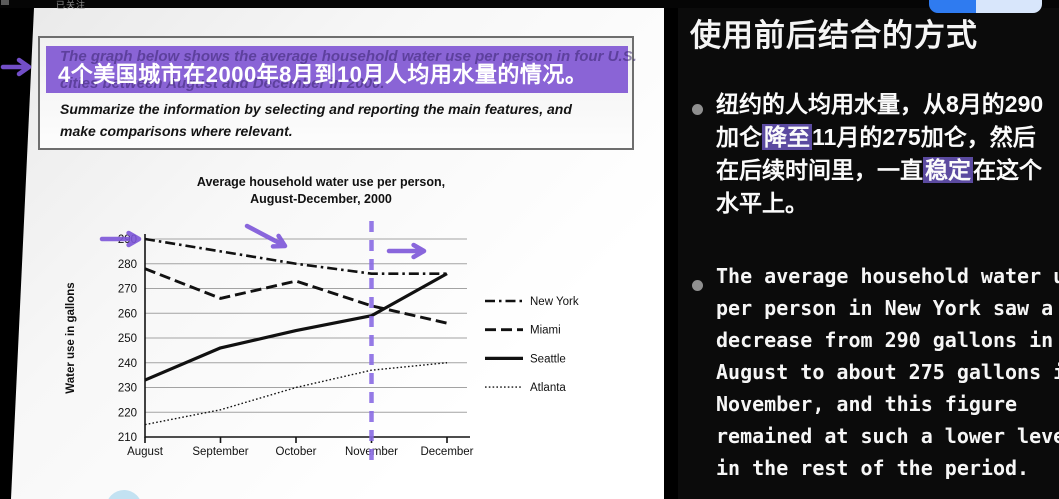 This screenshot has height=499, width=1059. I want to click on bullet-cn-line: 在后续时间里，一直稳定在这个, so click(879, 170).